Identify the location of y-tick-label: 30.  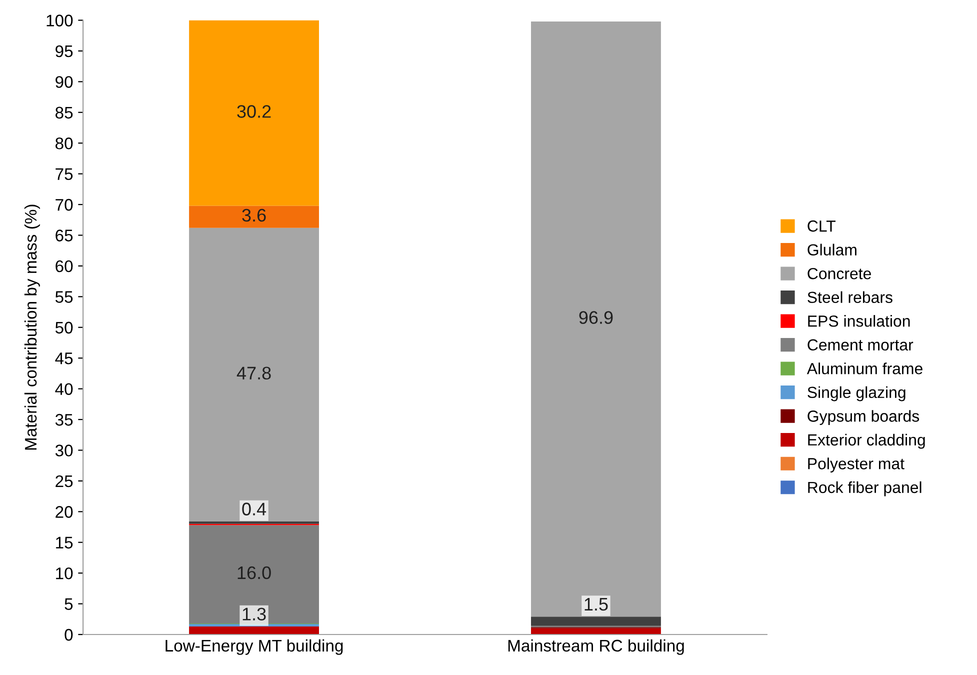
(64, 450).